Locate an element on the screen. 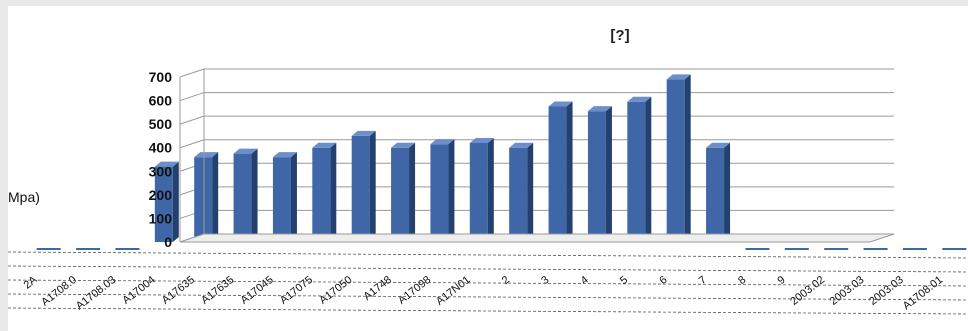 The height and width of the screenshot is (331, 968). x-tick-label: 7 is located at coordinates (703, 280).